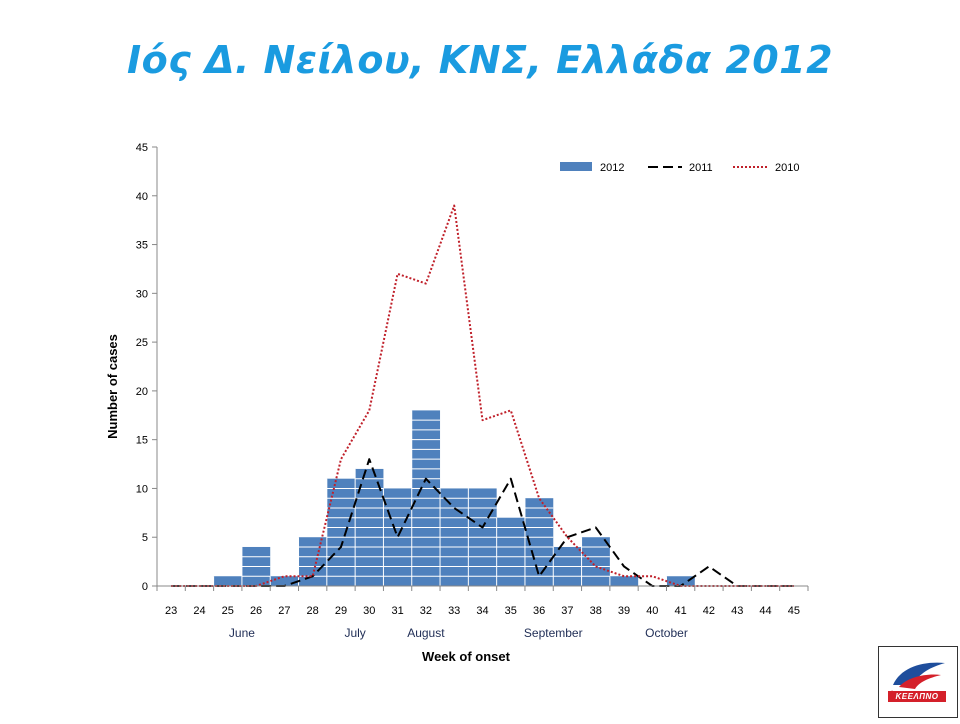 This screenshot has height=724, width=960. Describe the element at coordinates (112, 386) in the screenshot. I see `y-axis-title: Number of cases` at that location.